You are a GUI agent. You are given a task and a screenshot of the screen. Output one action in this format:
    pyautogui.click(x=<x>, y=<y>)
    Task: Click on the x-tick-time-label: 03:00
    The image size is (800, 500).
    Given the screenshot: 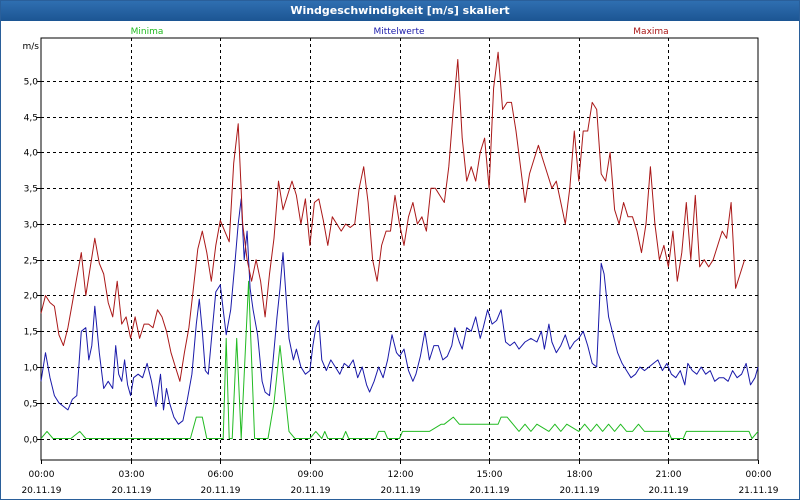 What is the action you would take?
    pyautogui.click(x=132, y=475)
    